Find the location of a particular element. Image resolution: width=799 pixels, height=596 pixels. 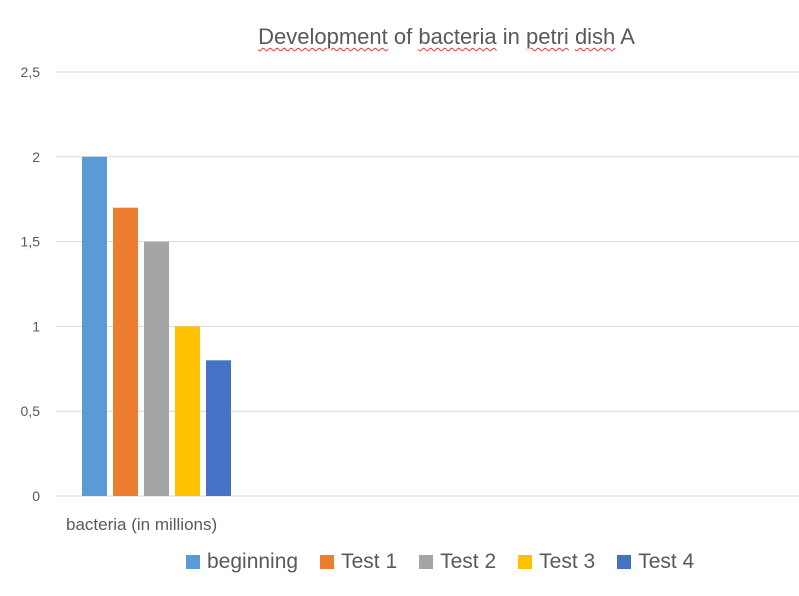

y-tick-label: 2,5 is located at coordinates (31, 72).